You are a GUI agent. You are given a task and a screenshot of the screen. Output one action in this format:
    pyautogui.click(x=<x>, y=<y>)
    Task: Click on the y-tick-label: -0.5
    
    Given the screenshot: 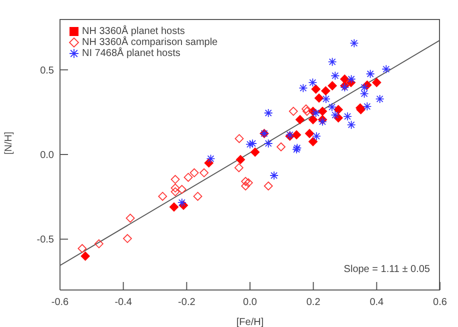 What is the action you would take?
    pyautogui.click(x=45, y=240)
    